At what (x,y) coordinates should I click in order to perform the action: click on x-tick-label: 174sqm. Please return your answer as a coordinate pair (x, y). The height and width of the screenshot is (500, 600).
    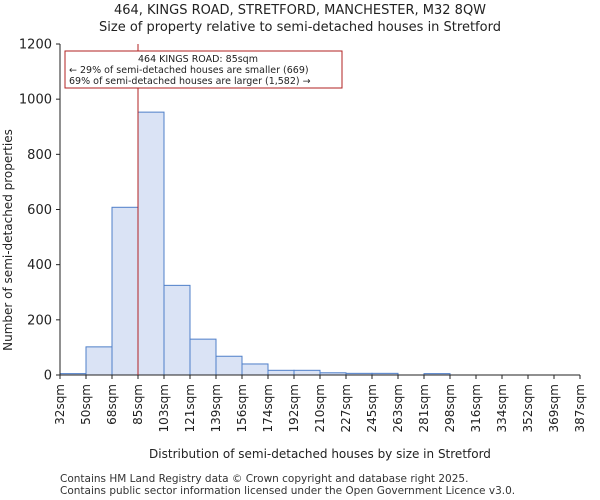
    Looking at the image, I should click on (268, 408).